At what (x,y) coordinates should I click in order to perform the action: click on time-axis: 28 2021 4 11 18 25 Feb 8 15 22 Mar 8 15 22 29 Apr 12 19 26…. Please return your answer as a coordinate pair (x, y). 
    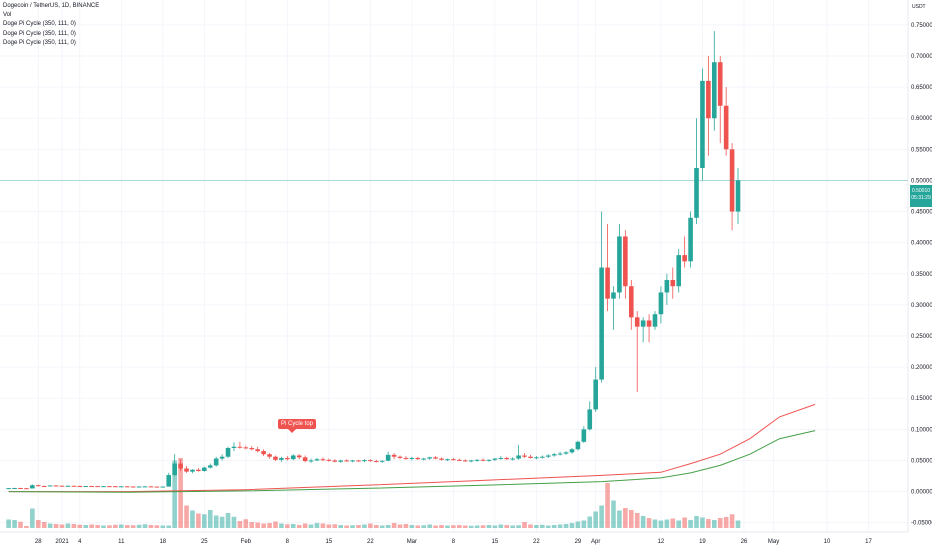
    Looking at the image, I should click on (454, 542).